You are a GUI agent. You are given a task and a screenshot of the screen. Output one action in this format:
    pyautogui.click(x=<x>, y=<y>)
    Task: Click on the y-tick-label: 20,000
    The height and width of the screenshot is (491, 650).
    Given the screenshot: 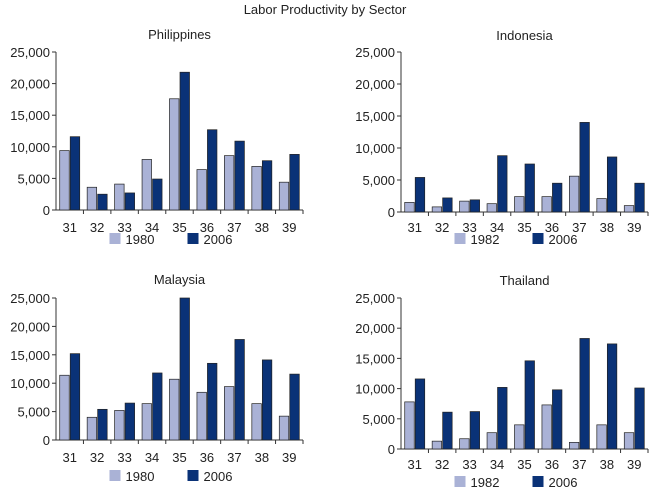 What is the action you would take?
    pyautogui.click(x=375, y=84)
    